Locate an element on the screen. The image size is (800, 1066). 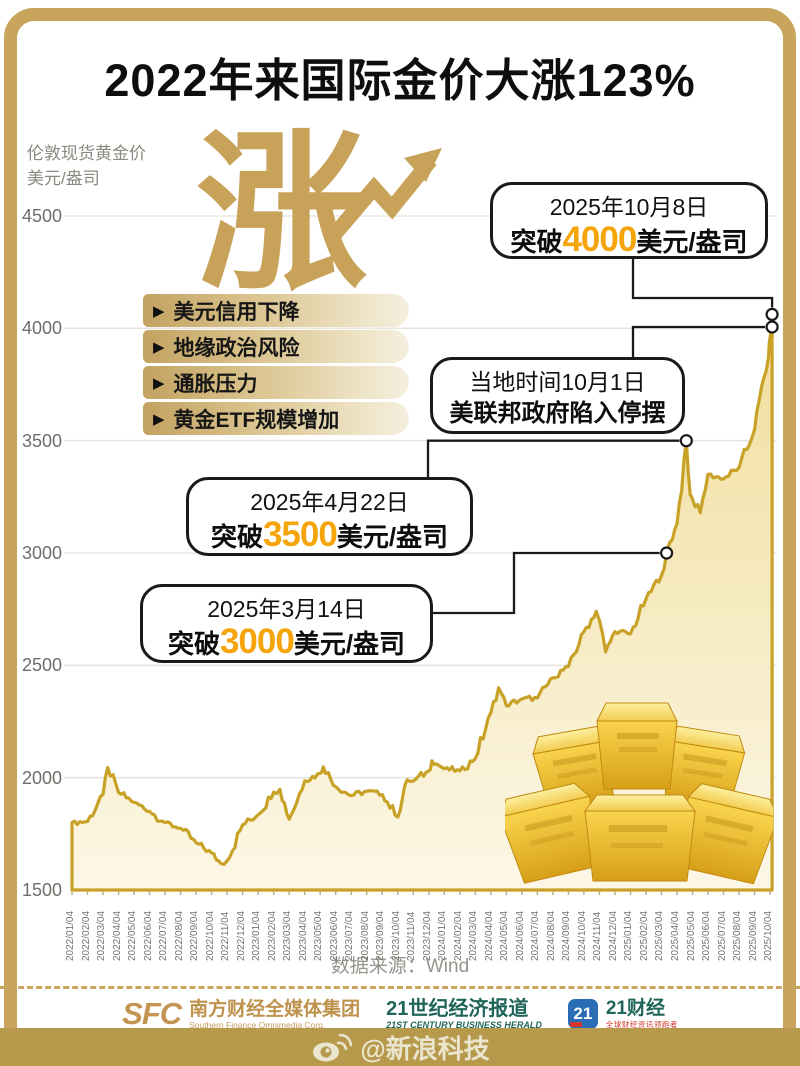
sfc-name-cn: 南方财经全媒体集团 is located at coordinates (275, 1009).